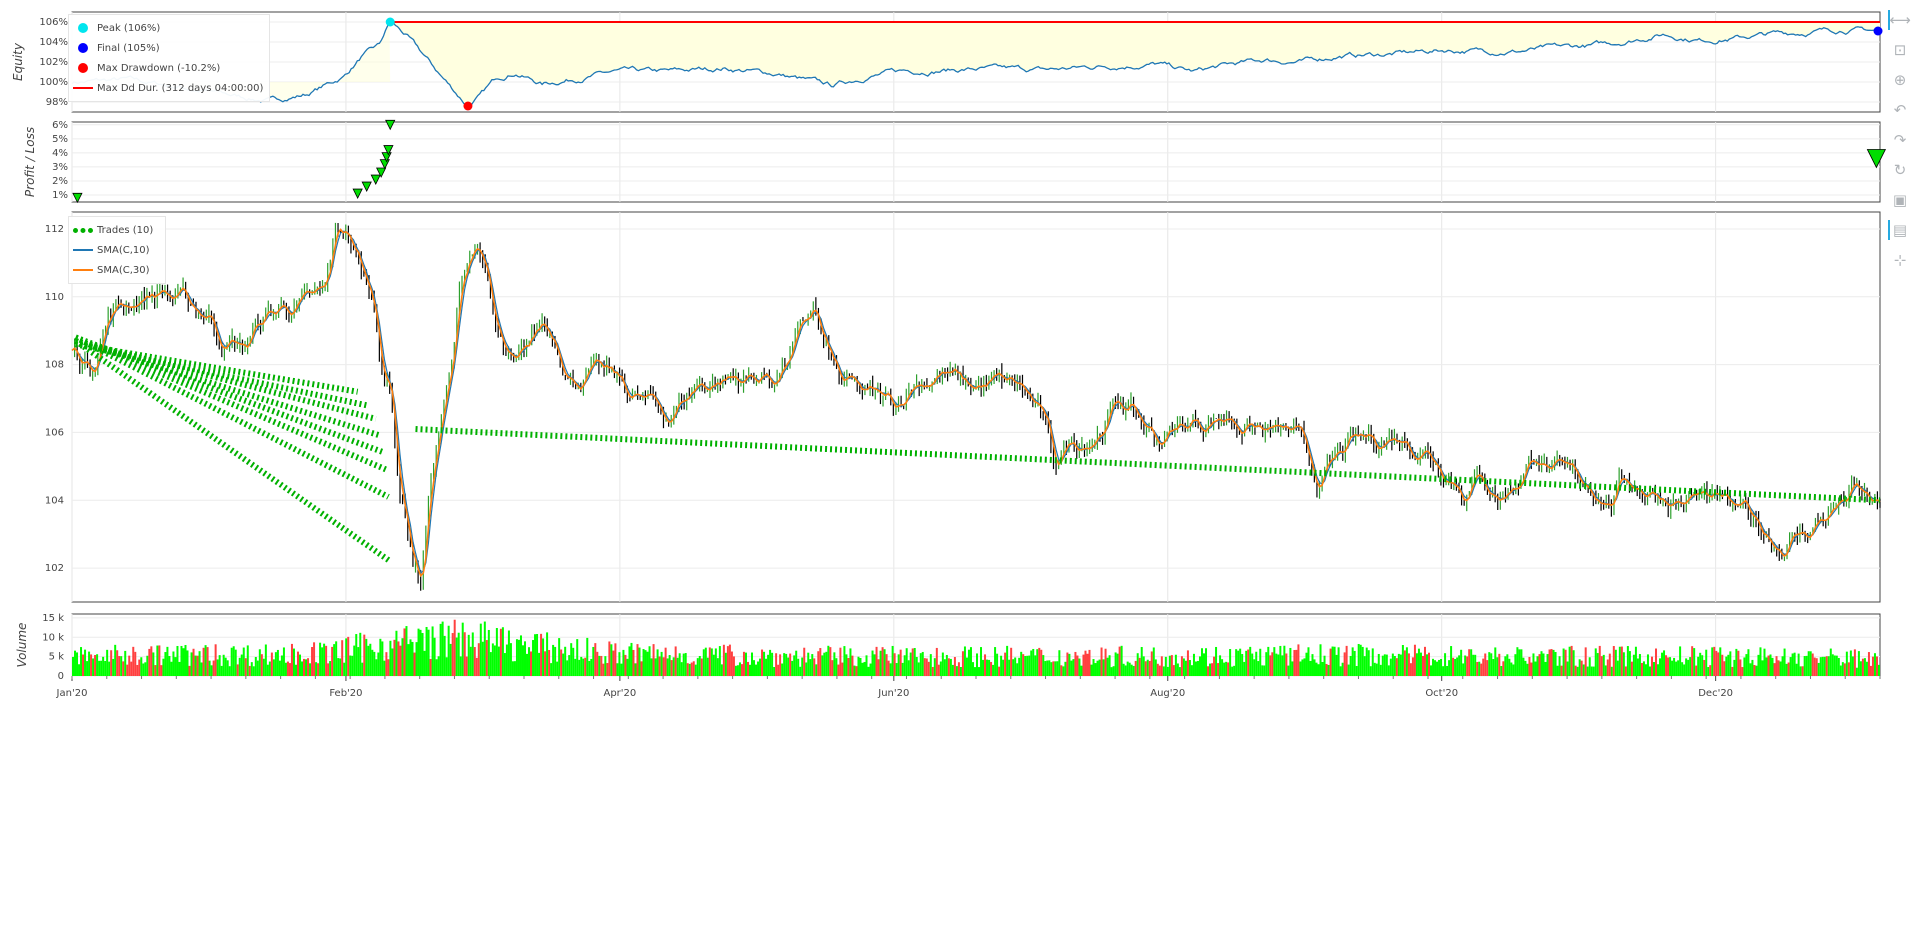  Describe the element at coordinates (1899, 230) in the screenshot. I see `hover-icon: ▤` at that location.